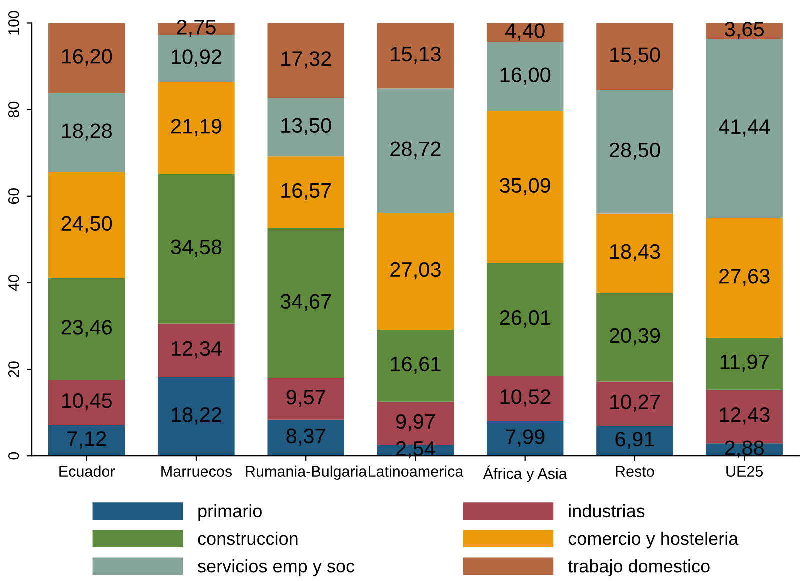  I want to click on data-label: 24,50, so click(87, 225).